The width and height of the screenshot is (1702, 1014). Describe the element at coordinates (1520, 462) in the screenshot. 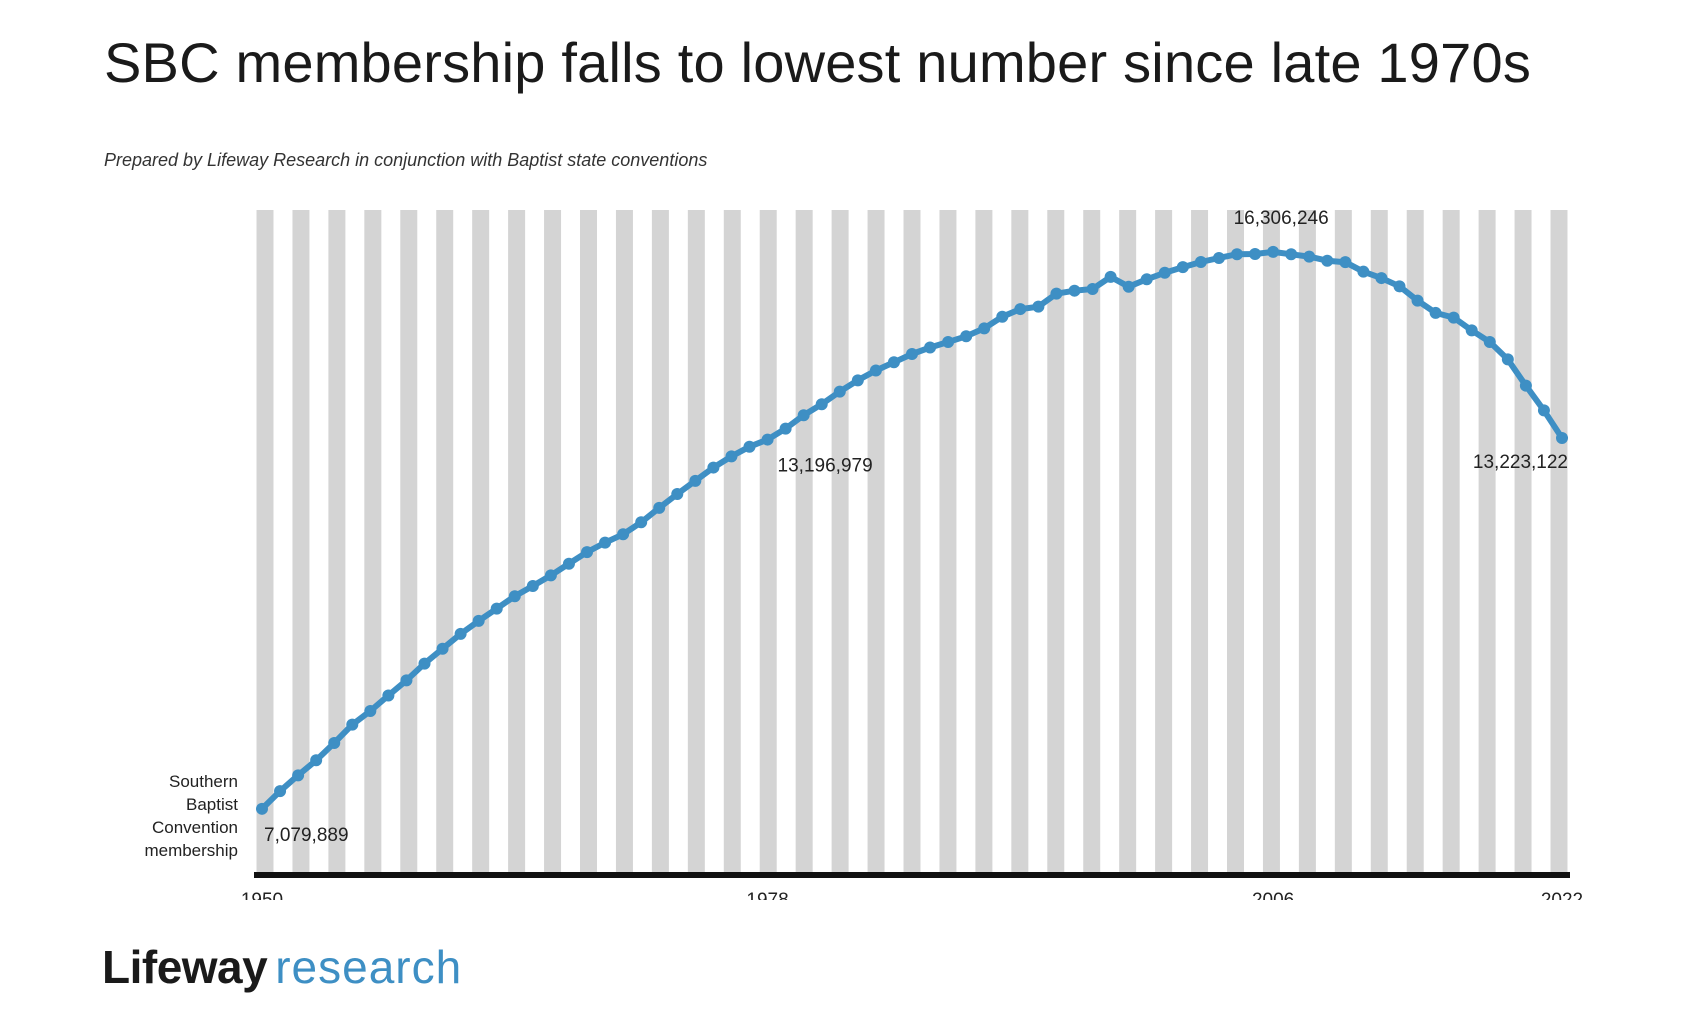

I see `value-annotation: 13,223,122` at that location.